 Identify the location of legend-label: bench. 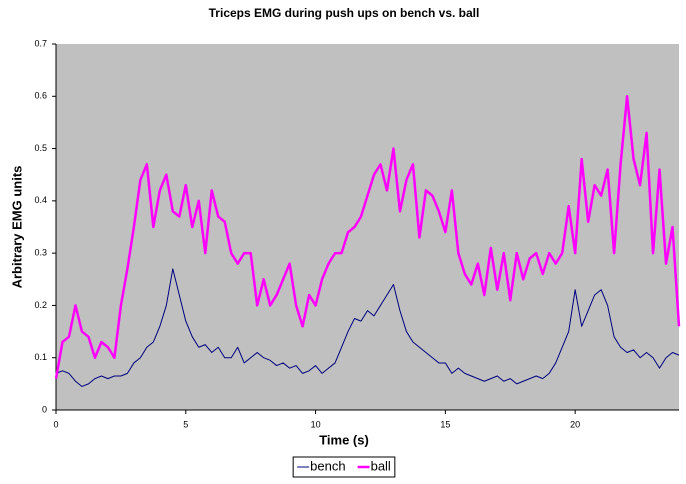
(327, 465).